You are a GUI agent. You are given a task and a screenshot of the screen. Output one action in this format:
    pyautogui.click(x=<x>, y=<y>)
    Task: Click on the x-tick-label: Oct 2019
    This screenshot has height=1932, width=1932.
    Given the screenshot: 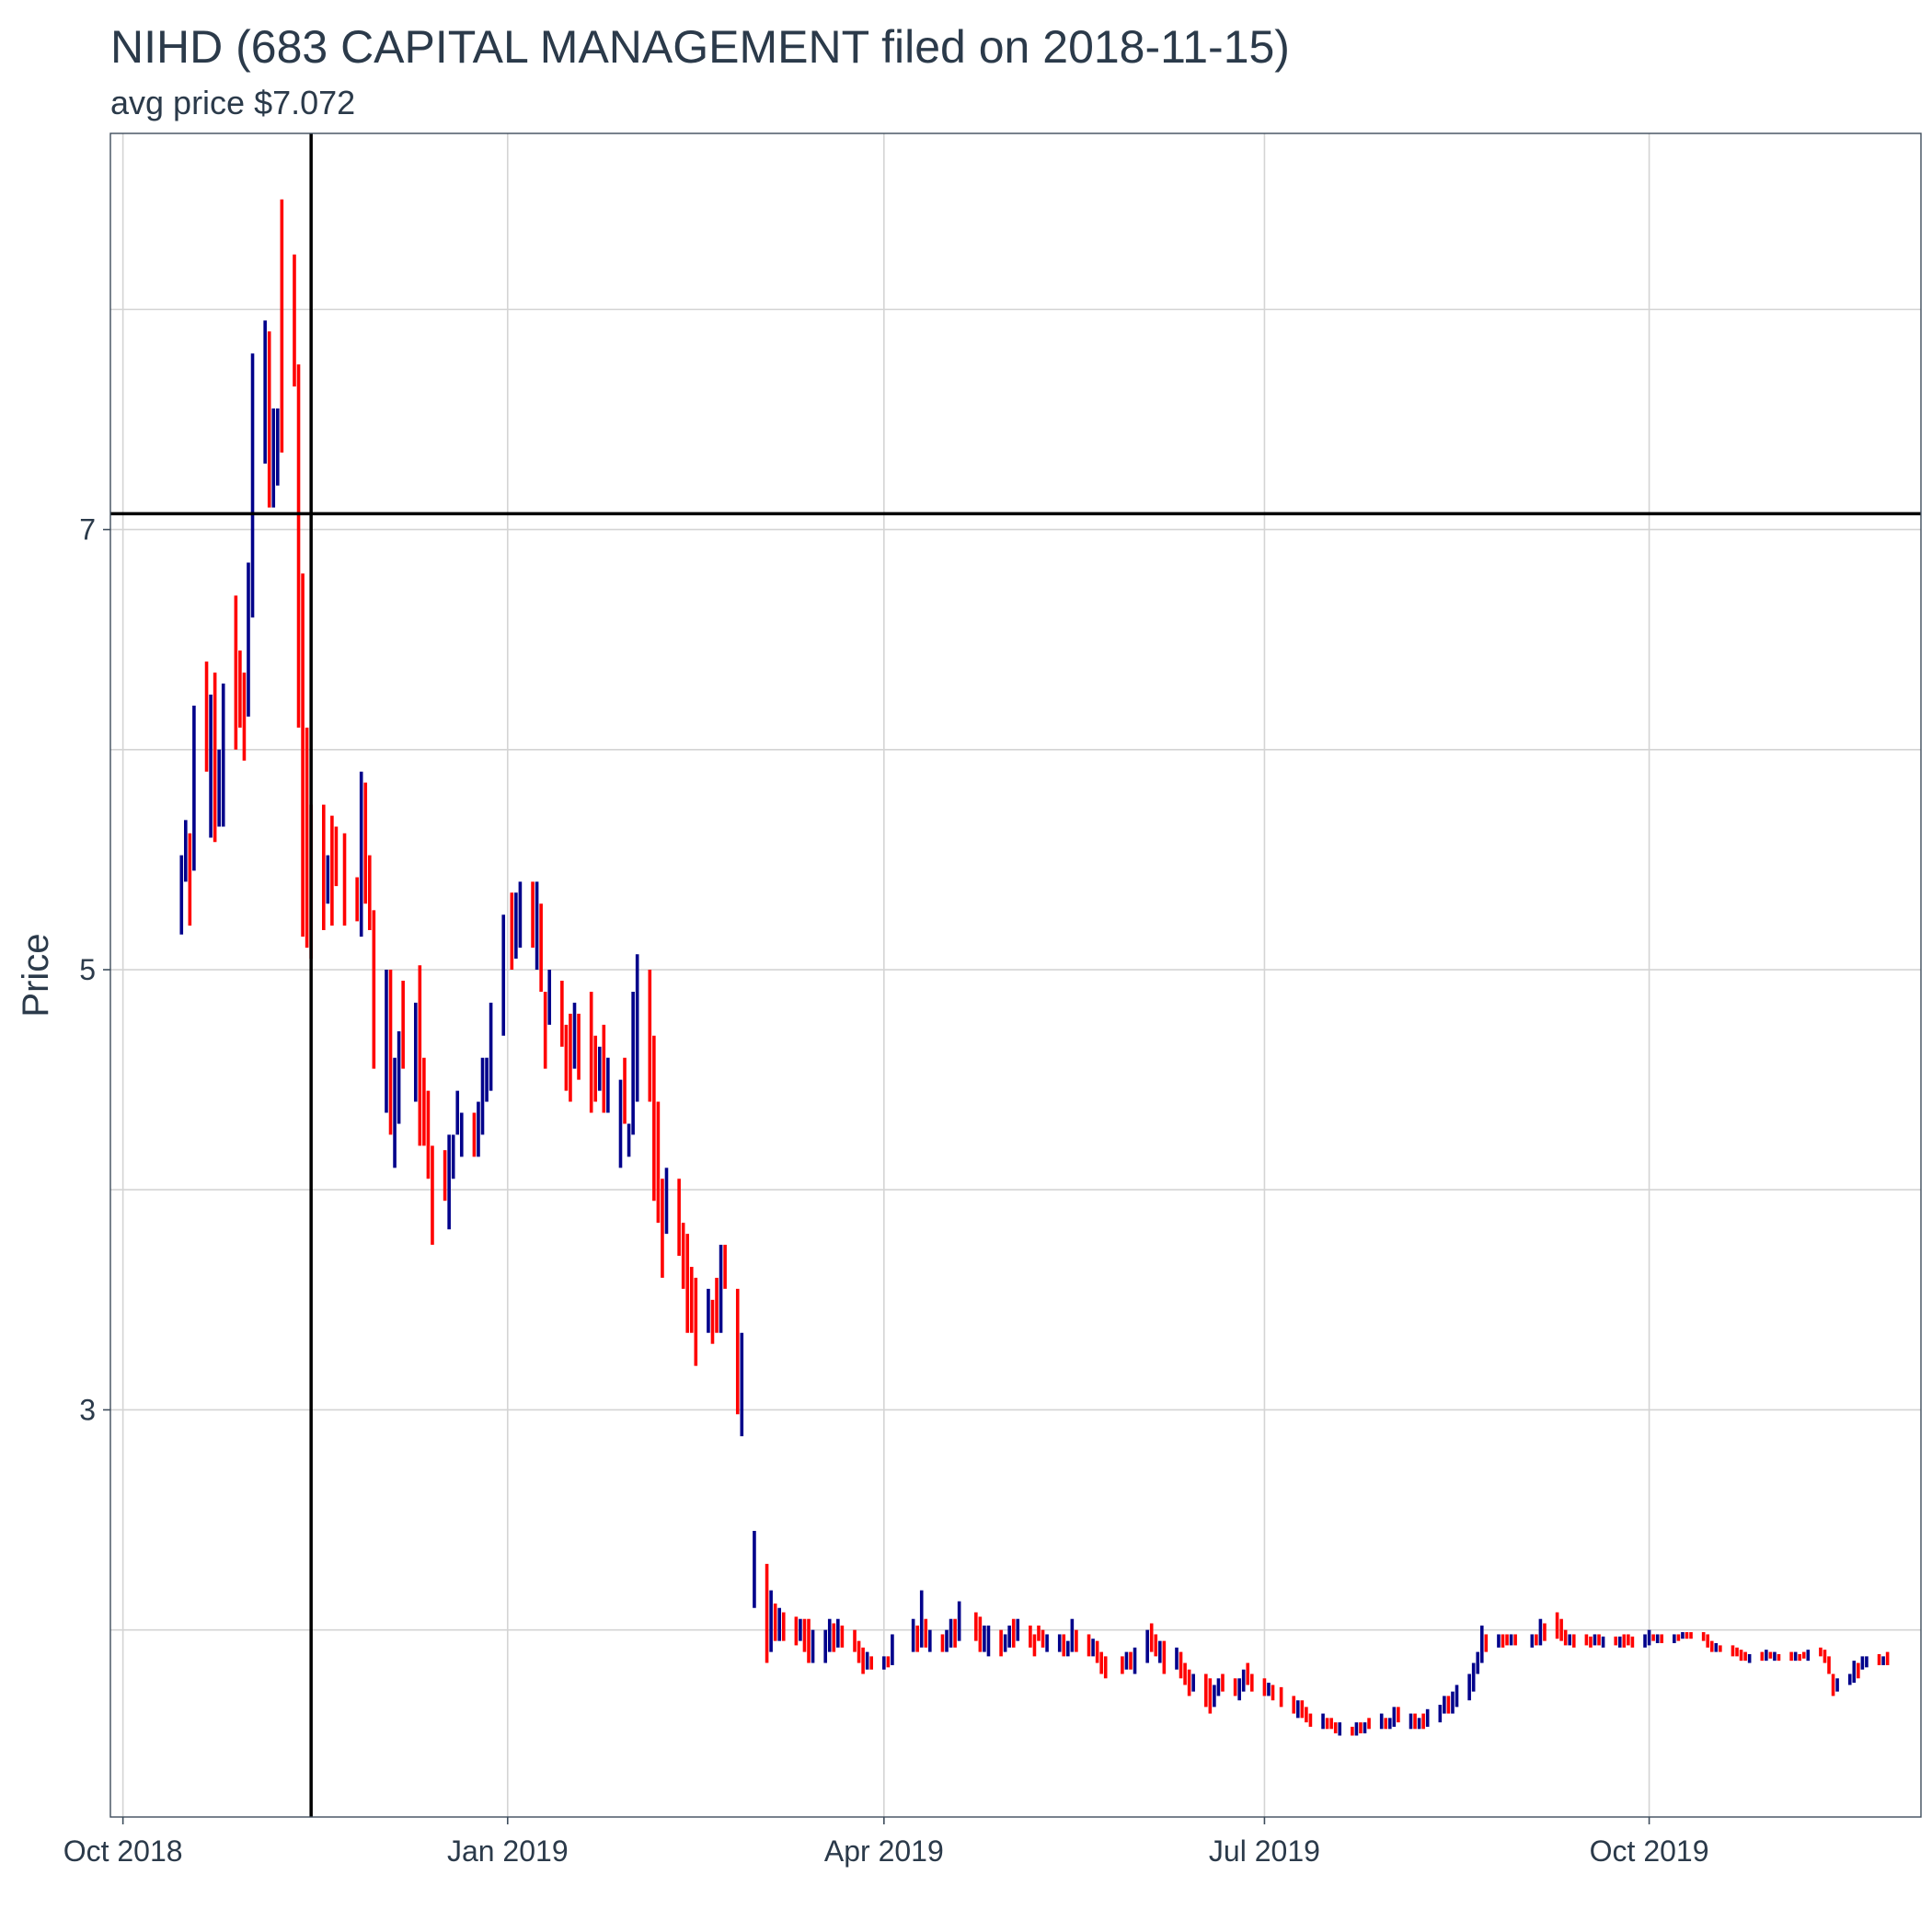 What is the action you would take?
    pyautogui.click(x=1649, y=1851)
    